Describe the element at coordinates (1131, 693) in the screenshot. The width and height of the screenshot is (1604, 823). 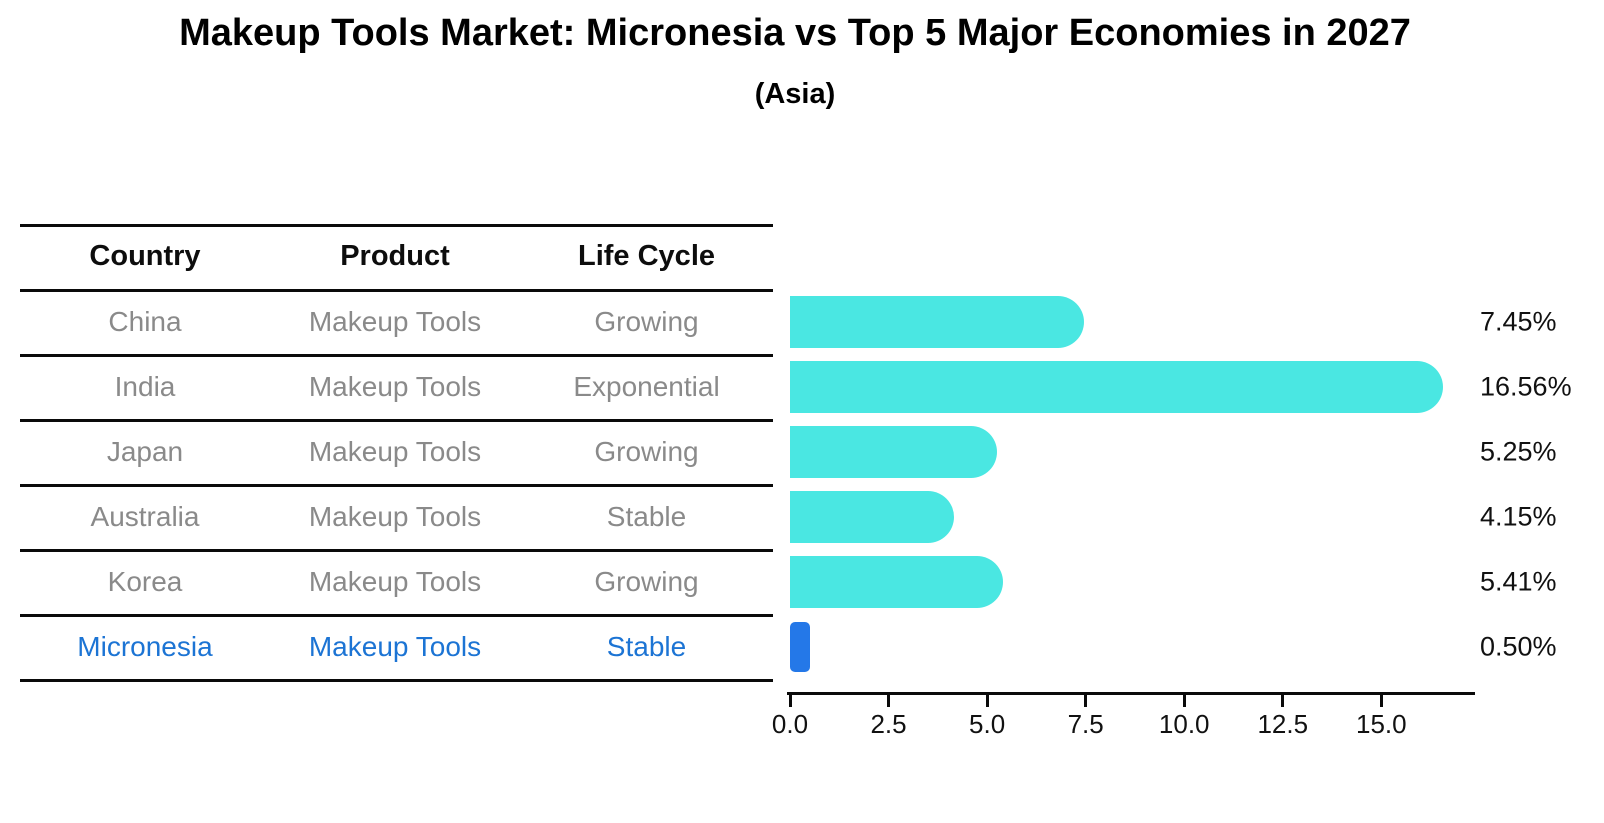
I see `x-axis-line` at that location.